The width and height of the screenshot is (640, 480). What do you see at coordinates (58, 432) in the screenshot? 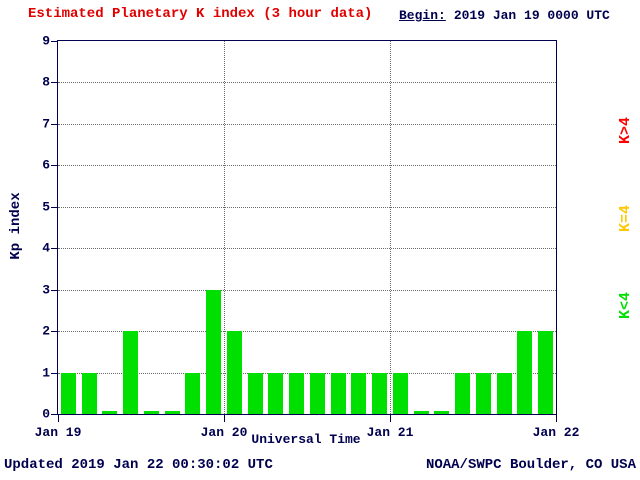
I see `x-tick-label: Jan 19` at bounding box center [58, 432].